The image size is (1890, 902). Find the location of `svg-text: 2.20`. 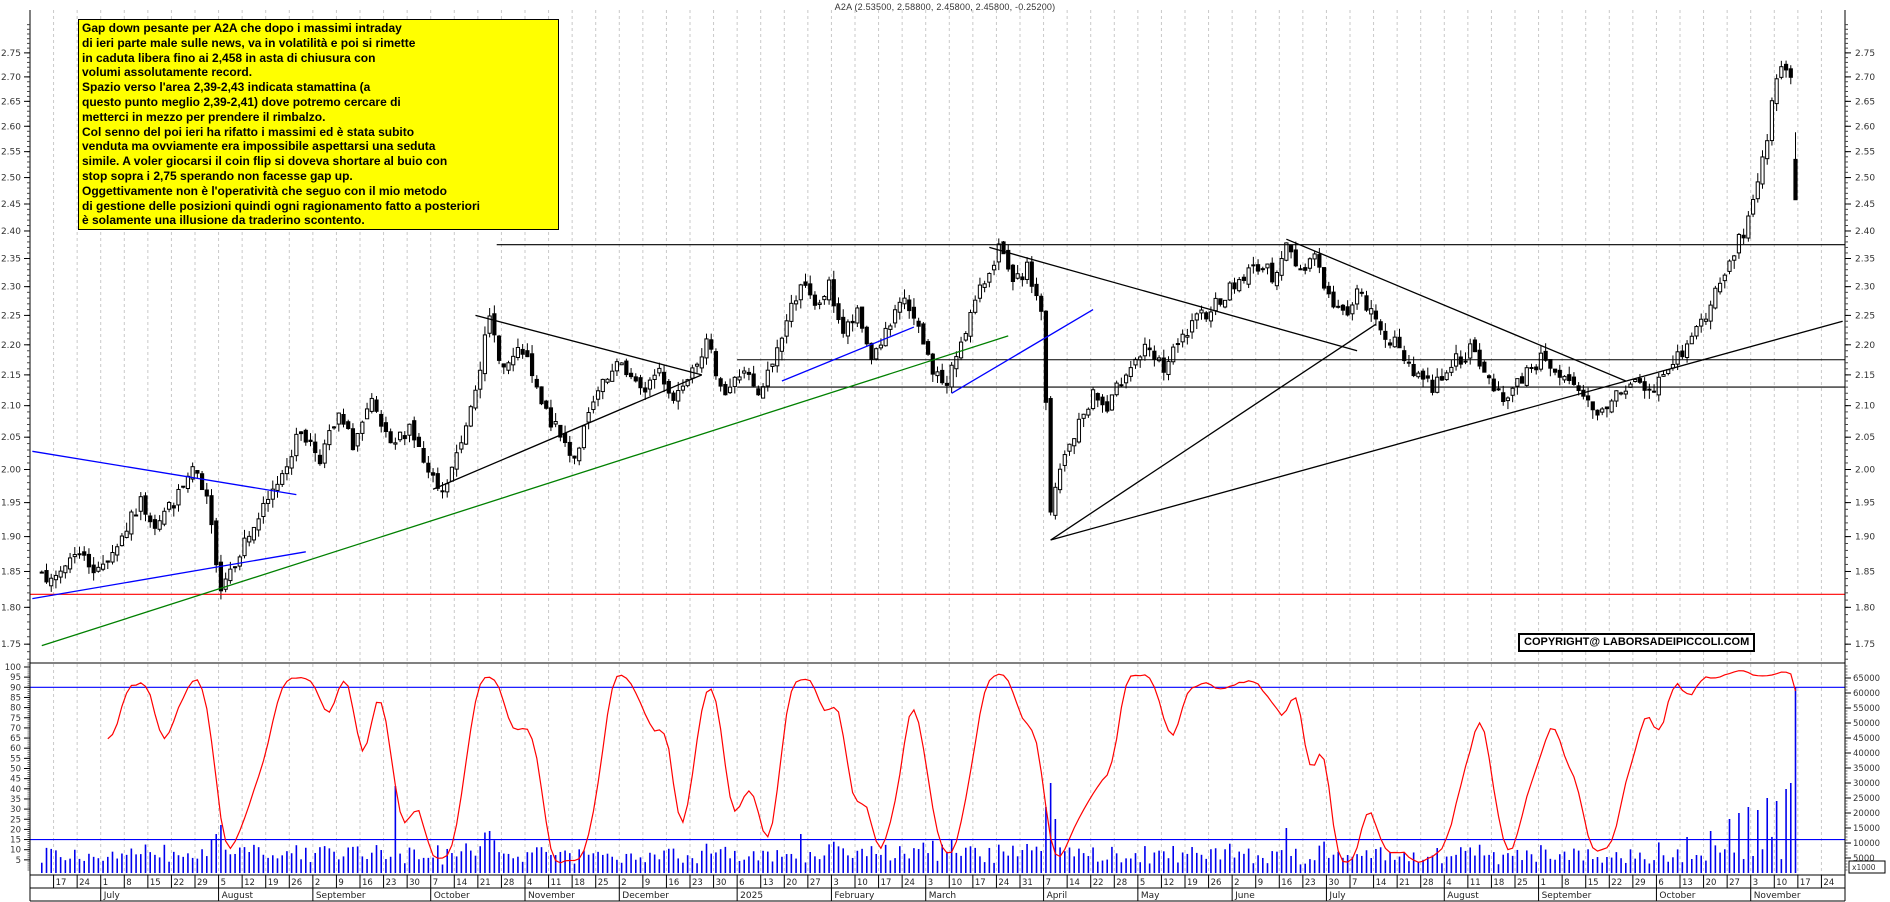

svg-text: 2.20 is located at coordinates (11, 346).